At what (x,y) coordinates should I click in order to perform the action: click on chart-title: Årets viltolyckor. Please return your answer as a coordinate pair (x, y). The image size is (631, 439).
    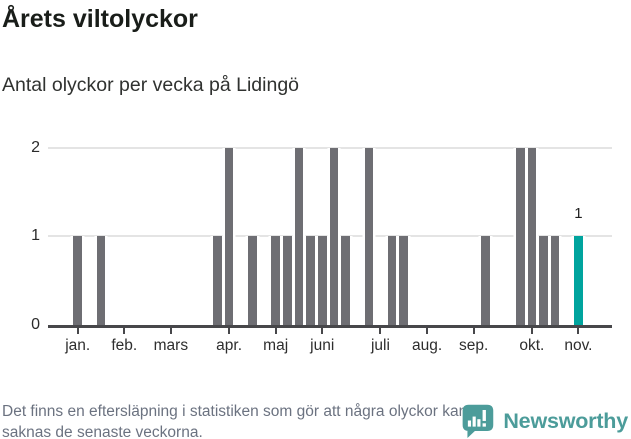
    Looking at the image, I should click on (100, 19).